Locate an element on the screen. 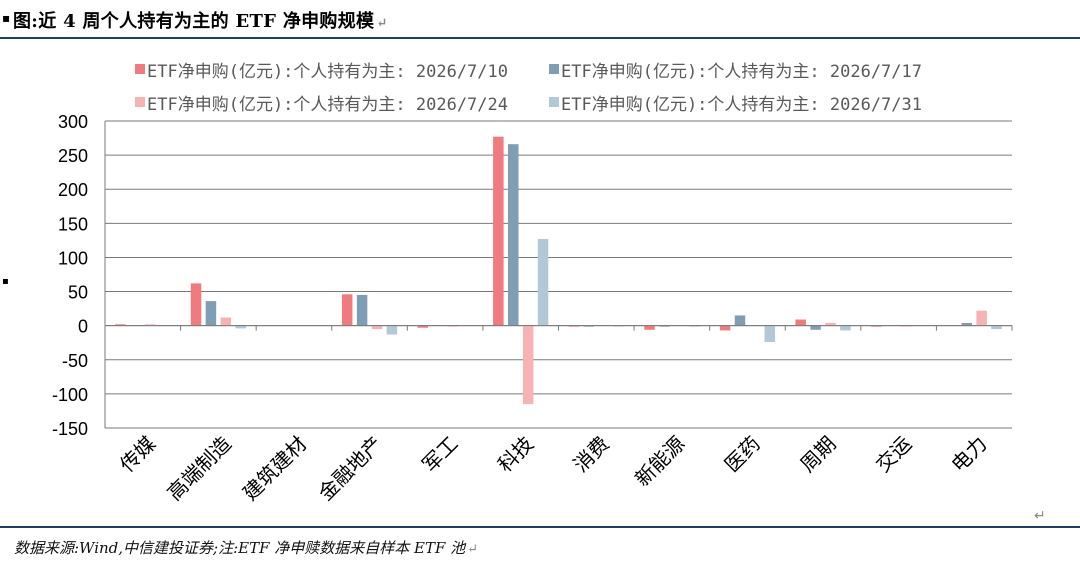 This screenshot has height=564, width=1080. y-tick-label: 200 is located at coordinates (73, 190).